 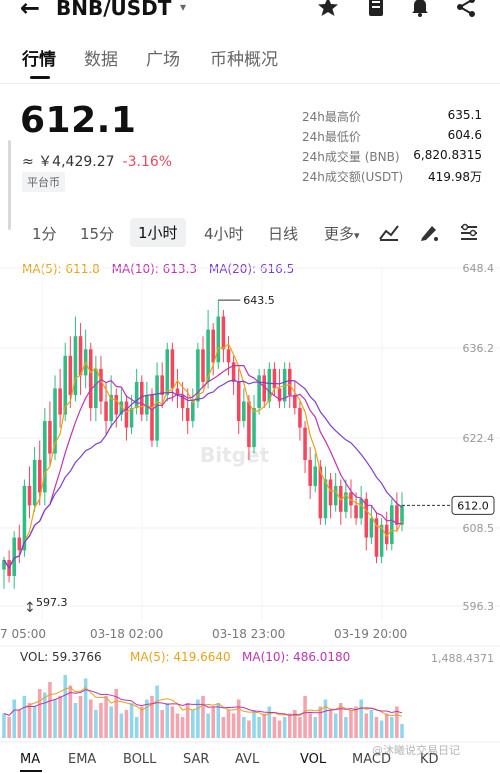 What do you see at coordinates (283, 234) in the screenshot?
I see `interval-1d: 日线` at bounding box center [283, 234].